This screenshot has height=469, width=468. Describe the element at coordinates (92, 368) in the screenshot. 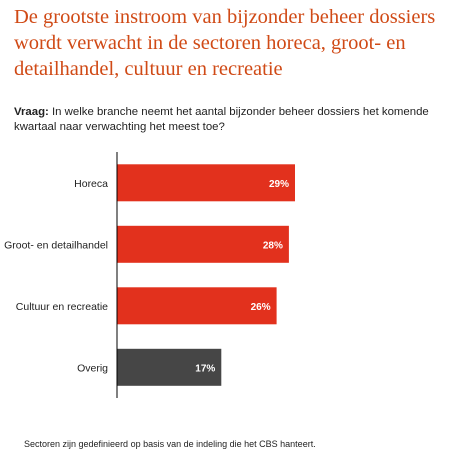

I see `category-label-3: Overig` at that location.